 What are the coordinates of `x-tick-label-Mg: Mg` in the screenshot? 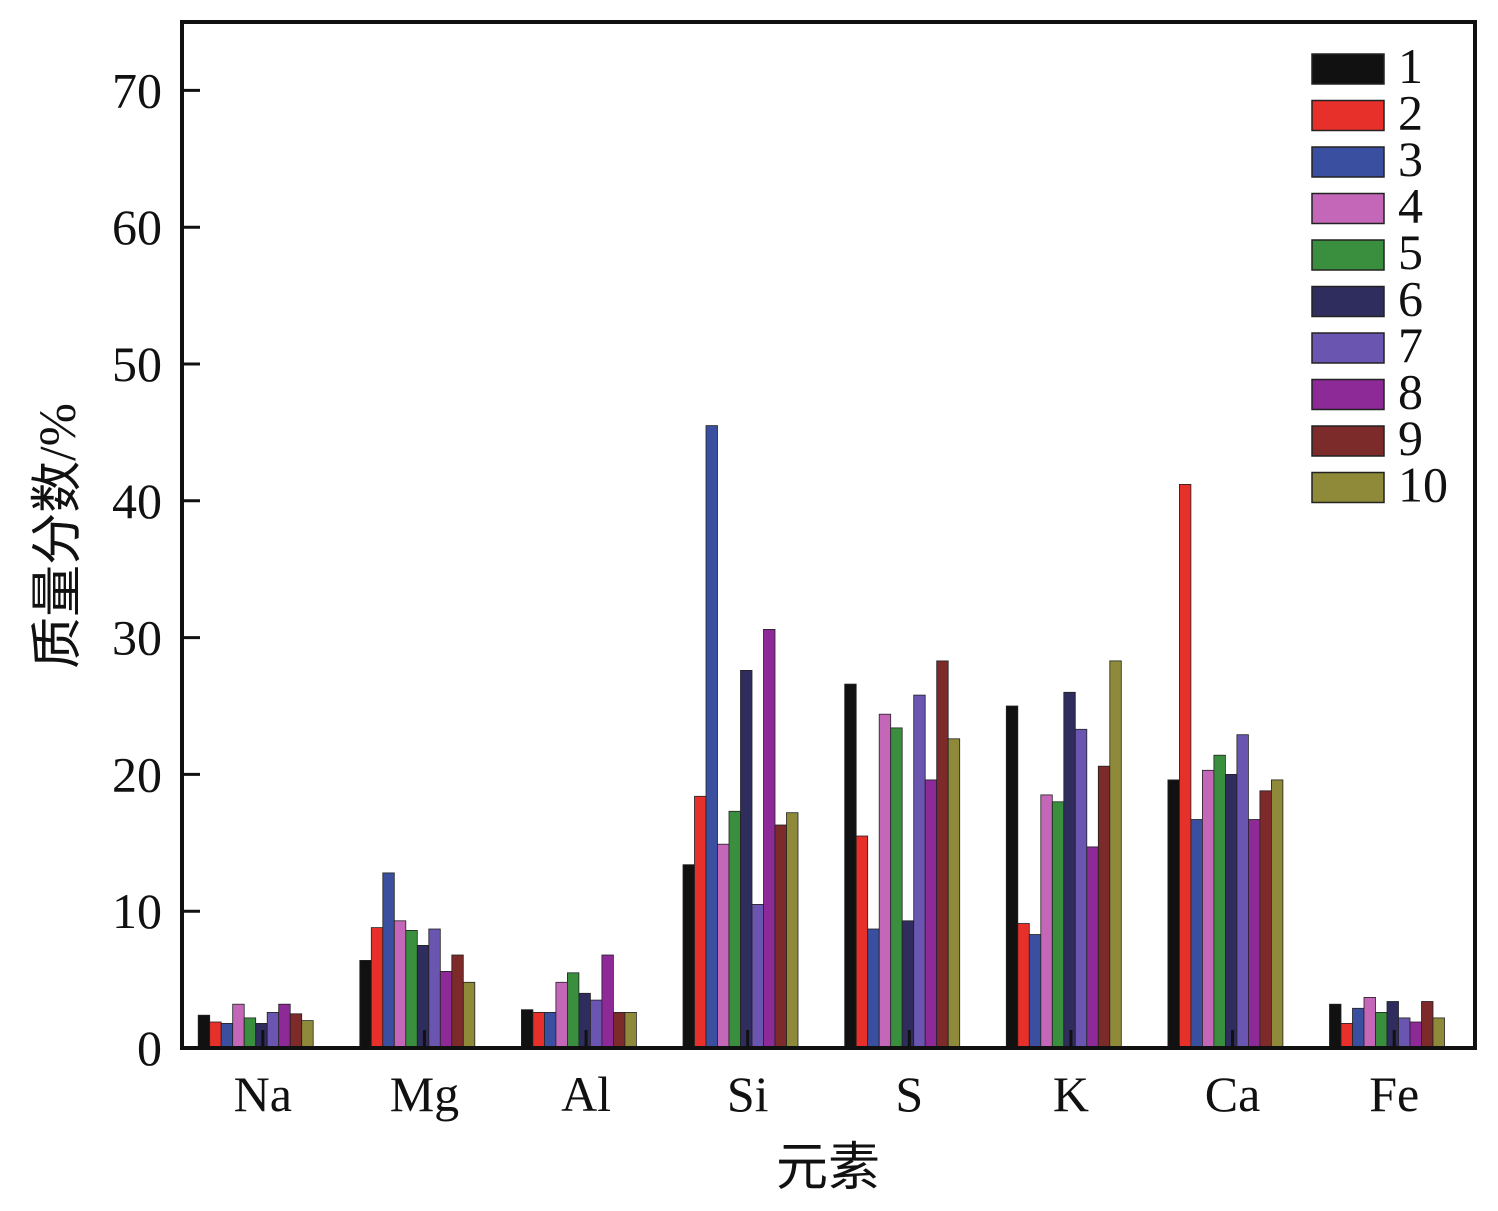 It's located at (424, 1094).